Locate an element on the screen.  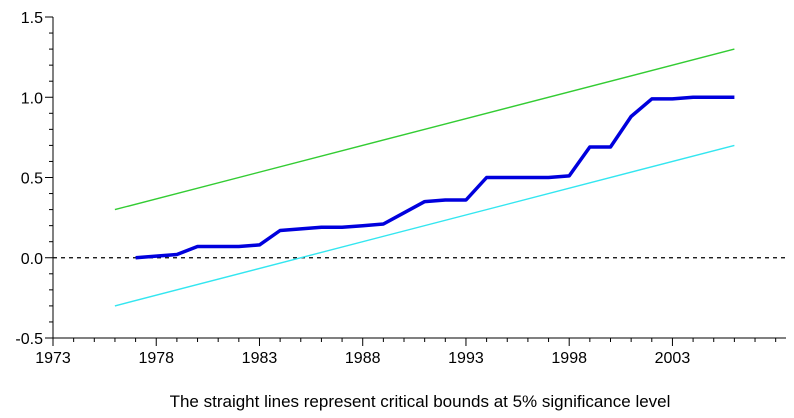
y-tick-label: 0.0 is located at coordinates (32, 259).